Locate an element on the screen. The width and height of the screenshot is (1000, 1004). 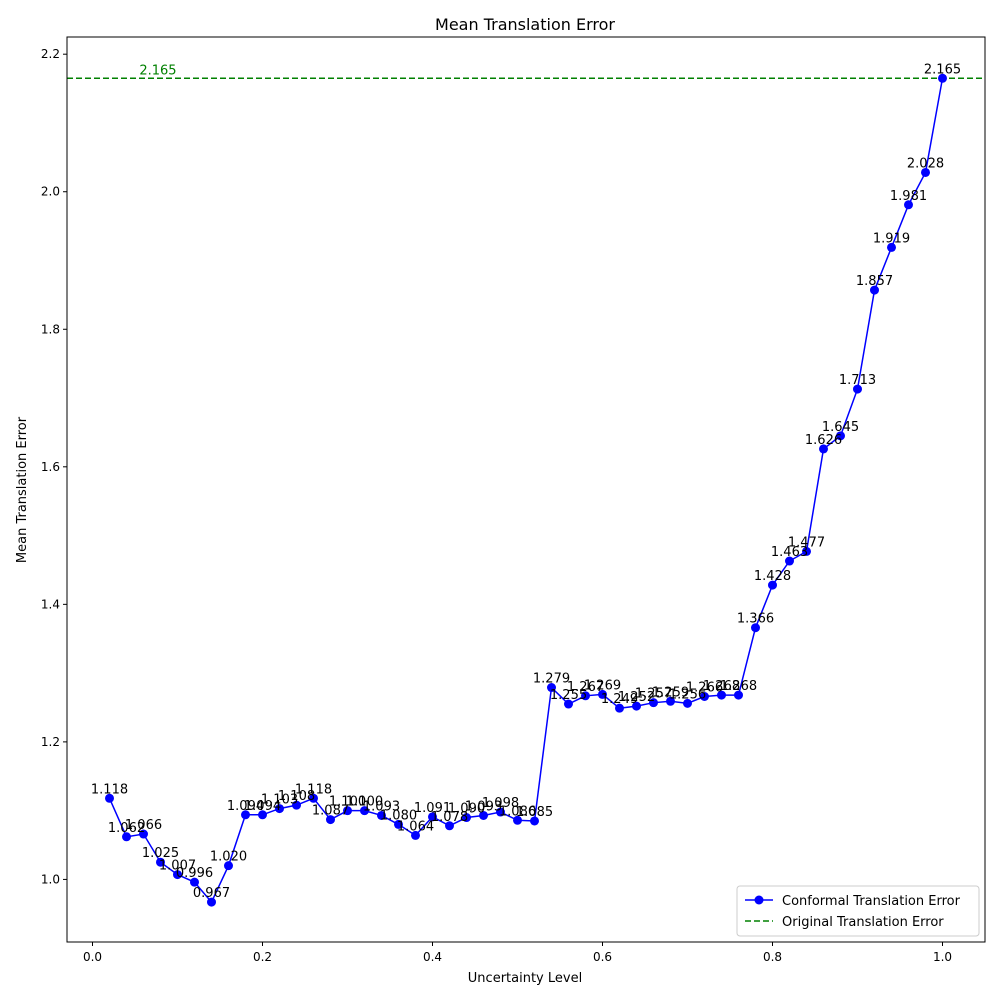
data-label: 1.626 is located at coordinates (823, 440).